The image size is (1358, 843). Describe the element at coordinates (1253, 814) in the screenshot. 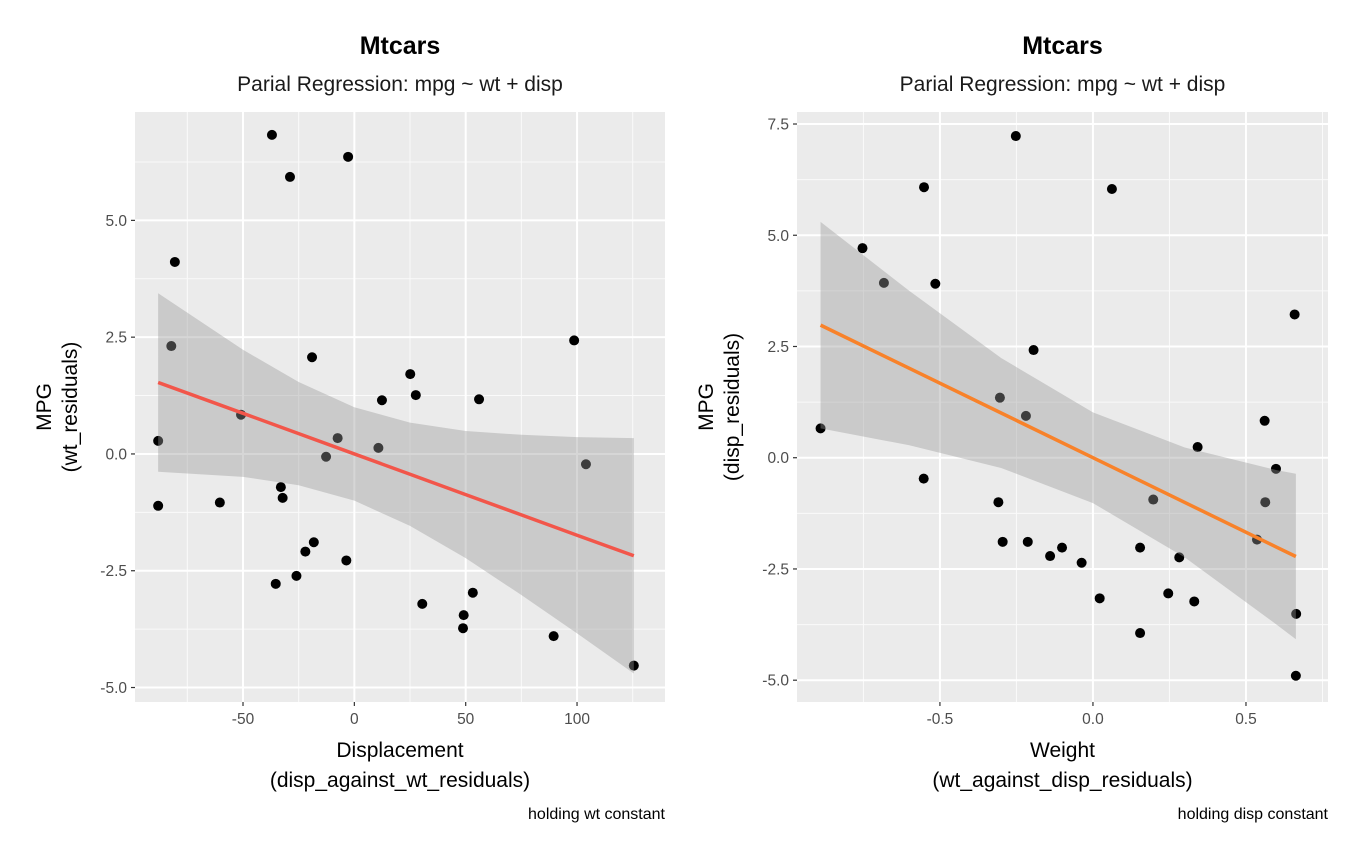

I see `chart-caption: holding disp constant` at that location.